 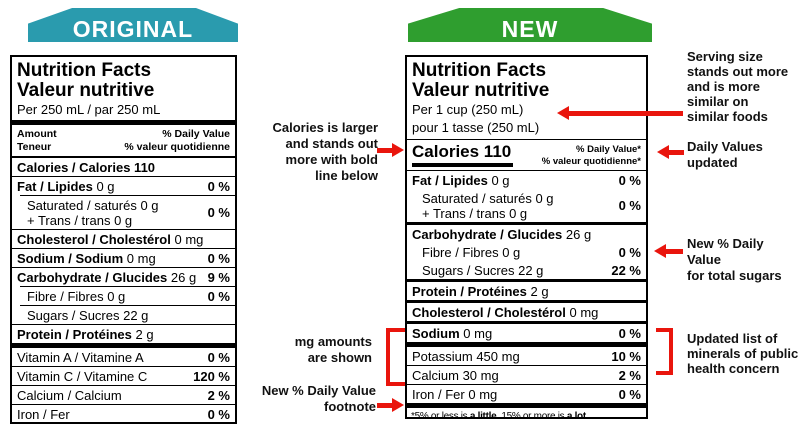 I want to click on annotation-total-sugars: New % Daily Value for total sugars, so click(x=734, y=259).